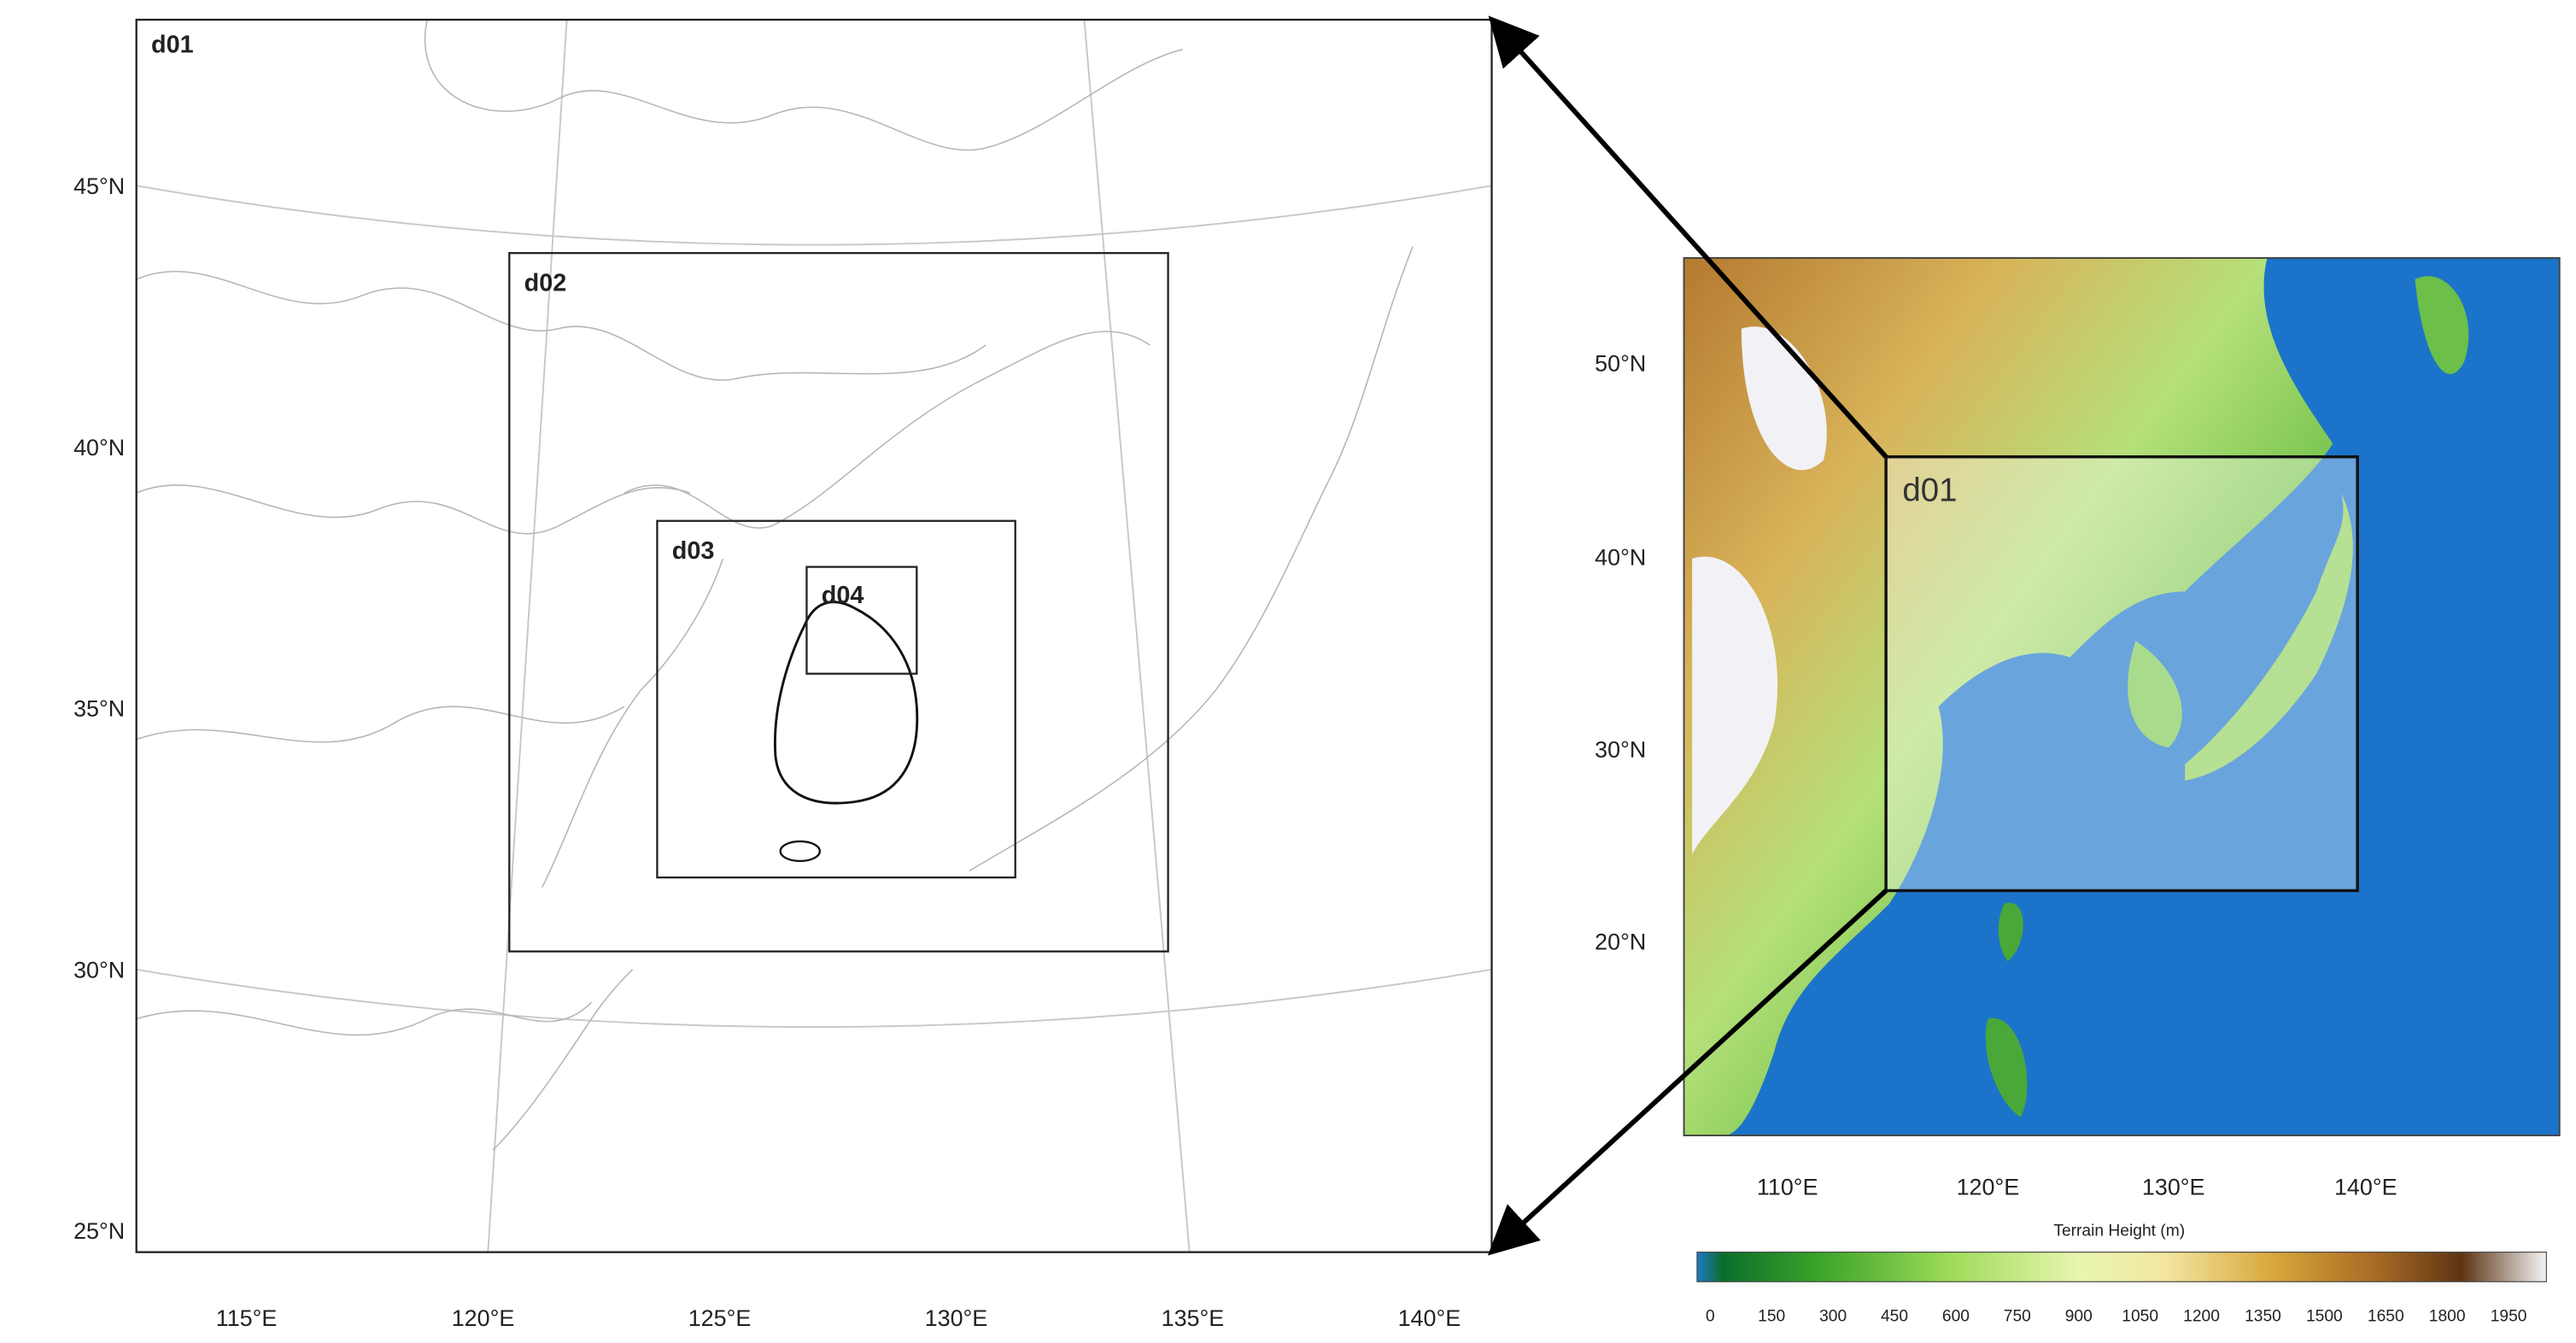 This screenshot has width=2576, height=1343. I want to click on lon-label: 115°E, so click(247, 1318).